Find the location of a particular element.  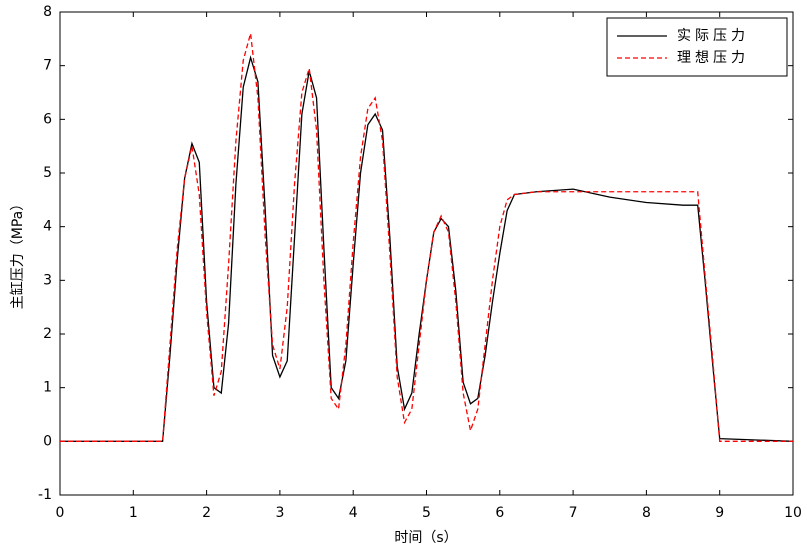

x-tick-label: 5 is located at coordinates (426, 513).